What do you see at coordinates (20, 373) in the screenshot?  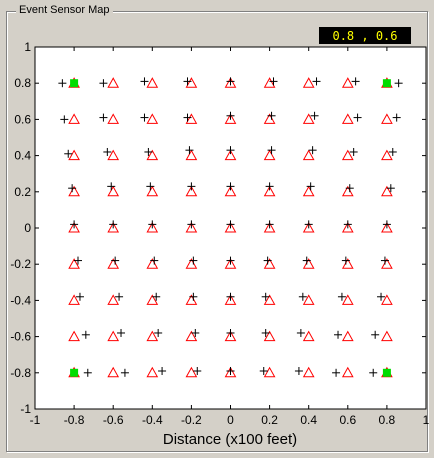 I see `y-tick-label: -0.8` at bounding box center [20, 373].